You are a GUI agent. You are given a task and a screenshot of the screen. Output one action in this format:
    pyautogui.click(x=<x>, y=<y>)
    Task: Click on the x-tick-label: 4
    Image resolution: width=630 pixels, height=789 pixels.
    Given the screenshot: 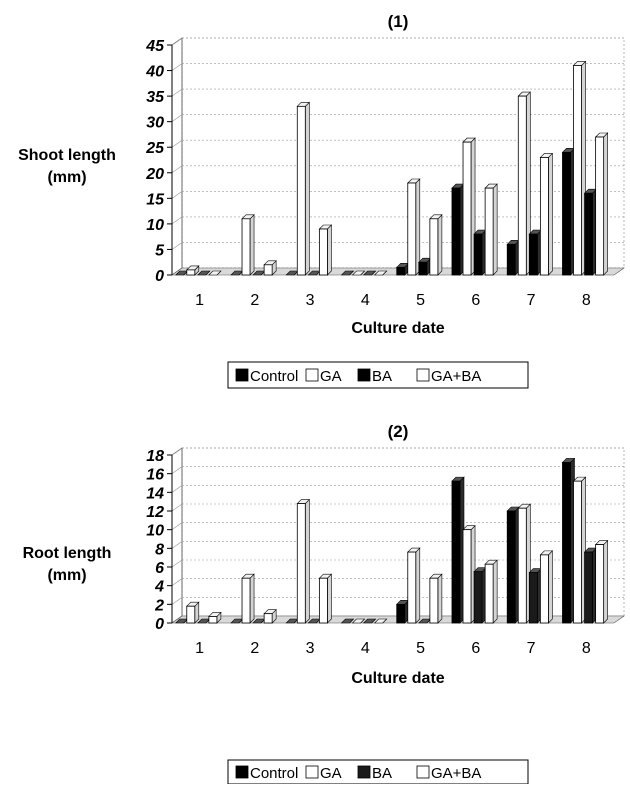 What is the action you would take?
    pyautogui.click(x=365, y=300)
    